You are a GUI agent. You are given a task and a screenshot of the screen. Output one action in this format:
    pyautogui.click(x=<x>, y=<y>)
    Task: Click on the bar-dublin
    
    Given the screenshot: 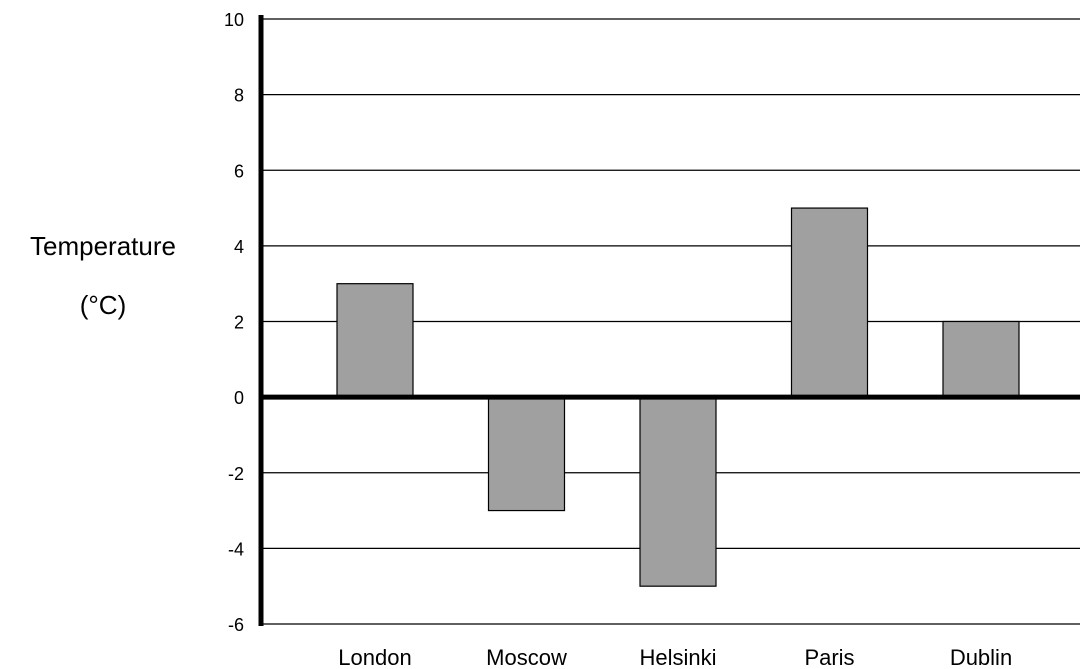 What is the action you would take?
    pyautogui.click(x=981, y=359)
    